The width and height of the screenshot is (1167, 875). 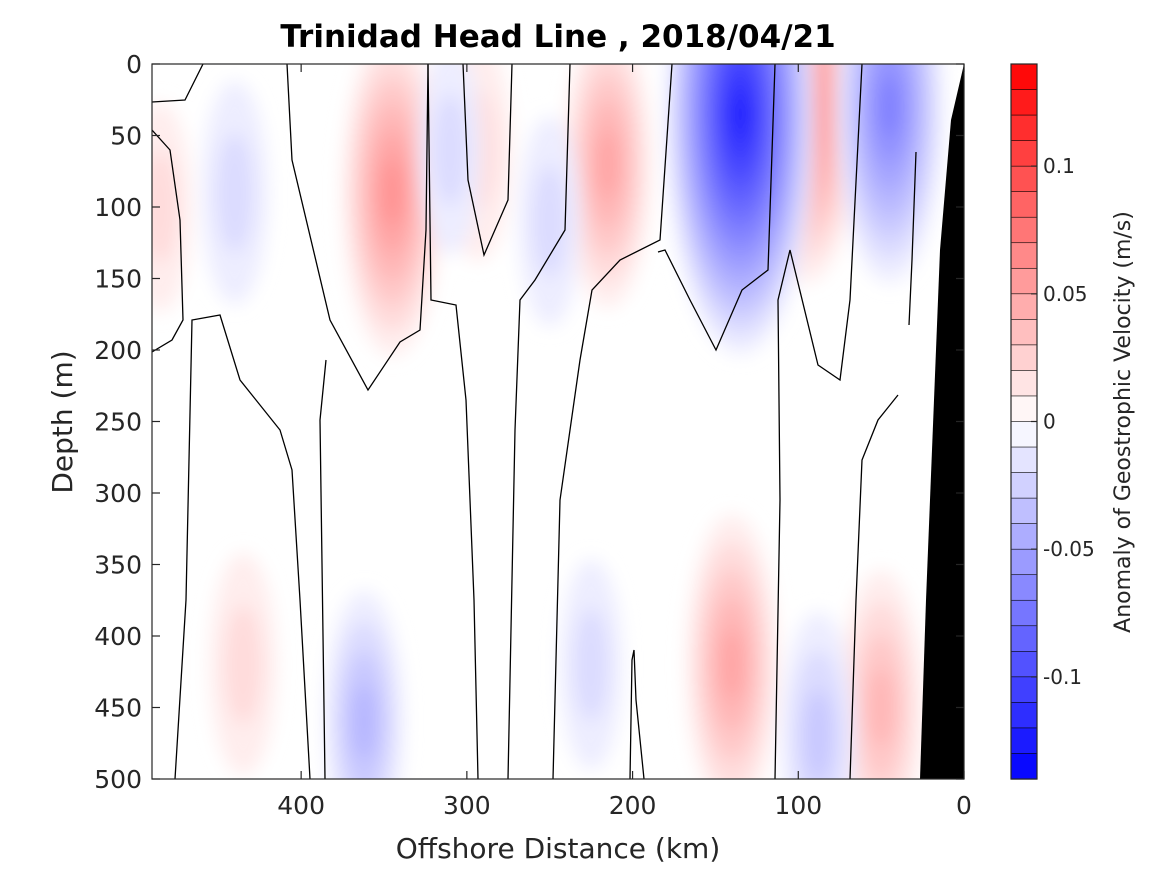 I want to click on colorbar-label: Anomaly of Geostrophic Velocity (m/s), so click(x=1123, y=422).